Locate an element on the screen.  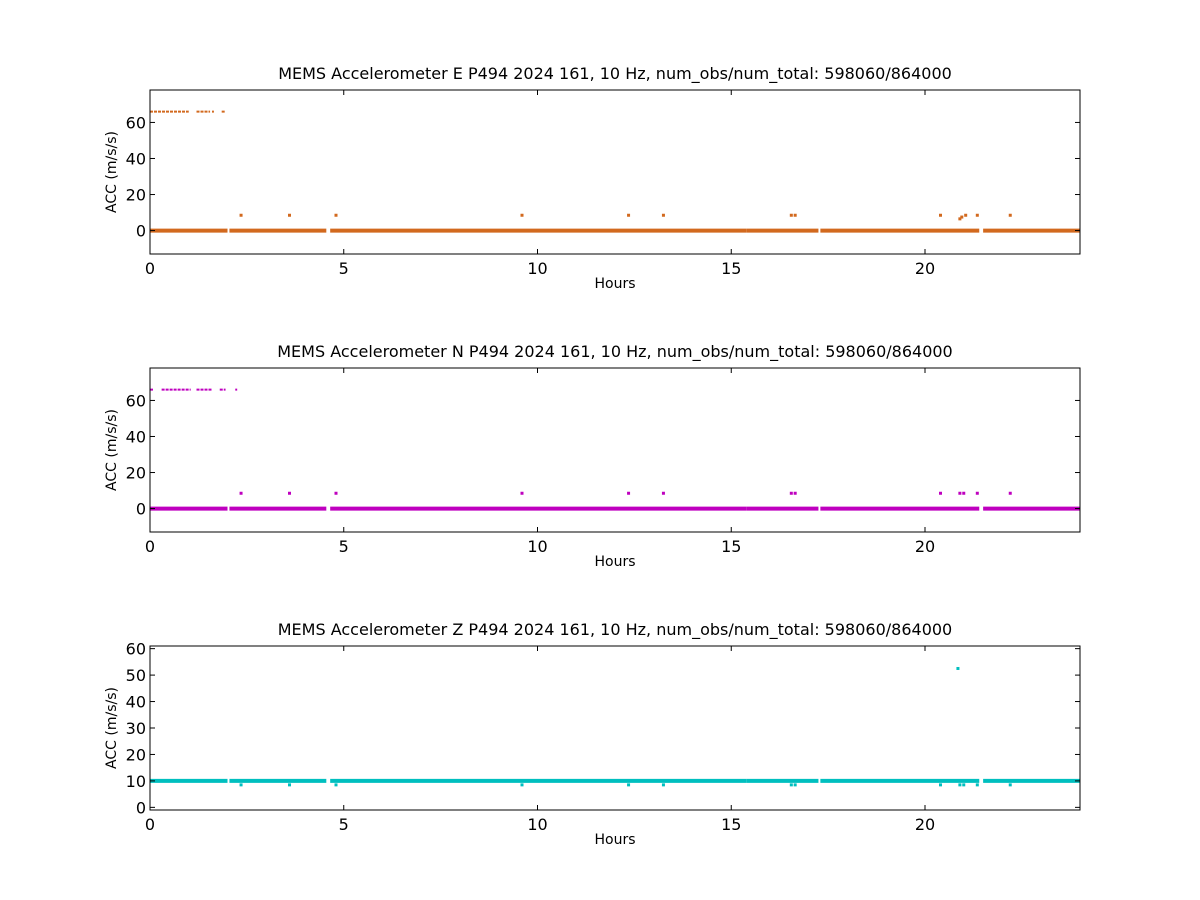
y-tick-label-4: 40 is located at coordinates (136, 702).